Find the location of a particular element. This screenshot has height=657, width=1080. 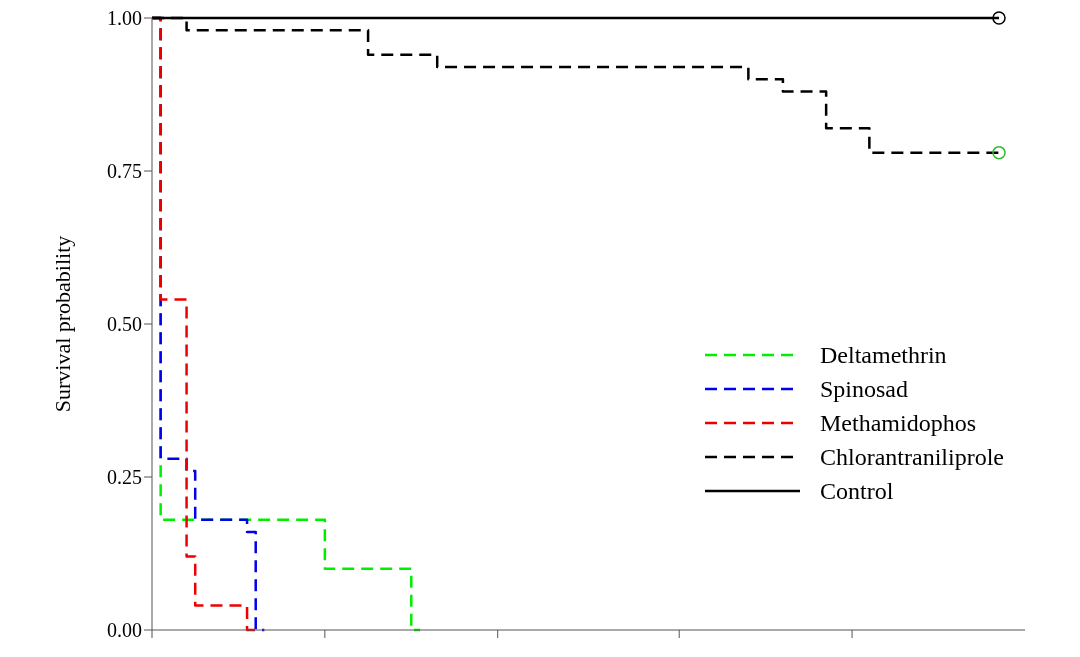

legend-label: Chlorantraniliprole is located at coordinates (912, 457).